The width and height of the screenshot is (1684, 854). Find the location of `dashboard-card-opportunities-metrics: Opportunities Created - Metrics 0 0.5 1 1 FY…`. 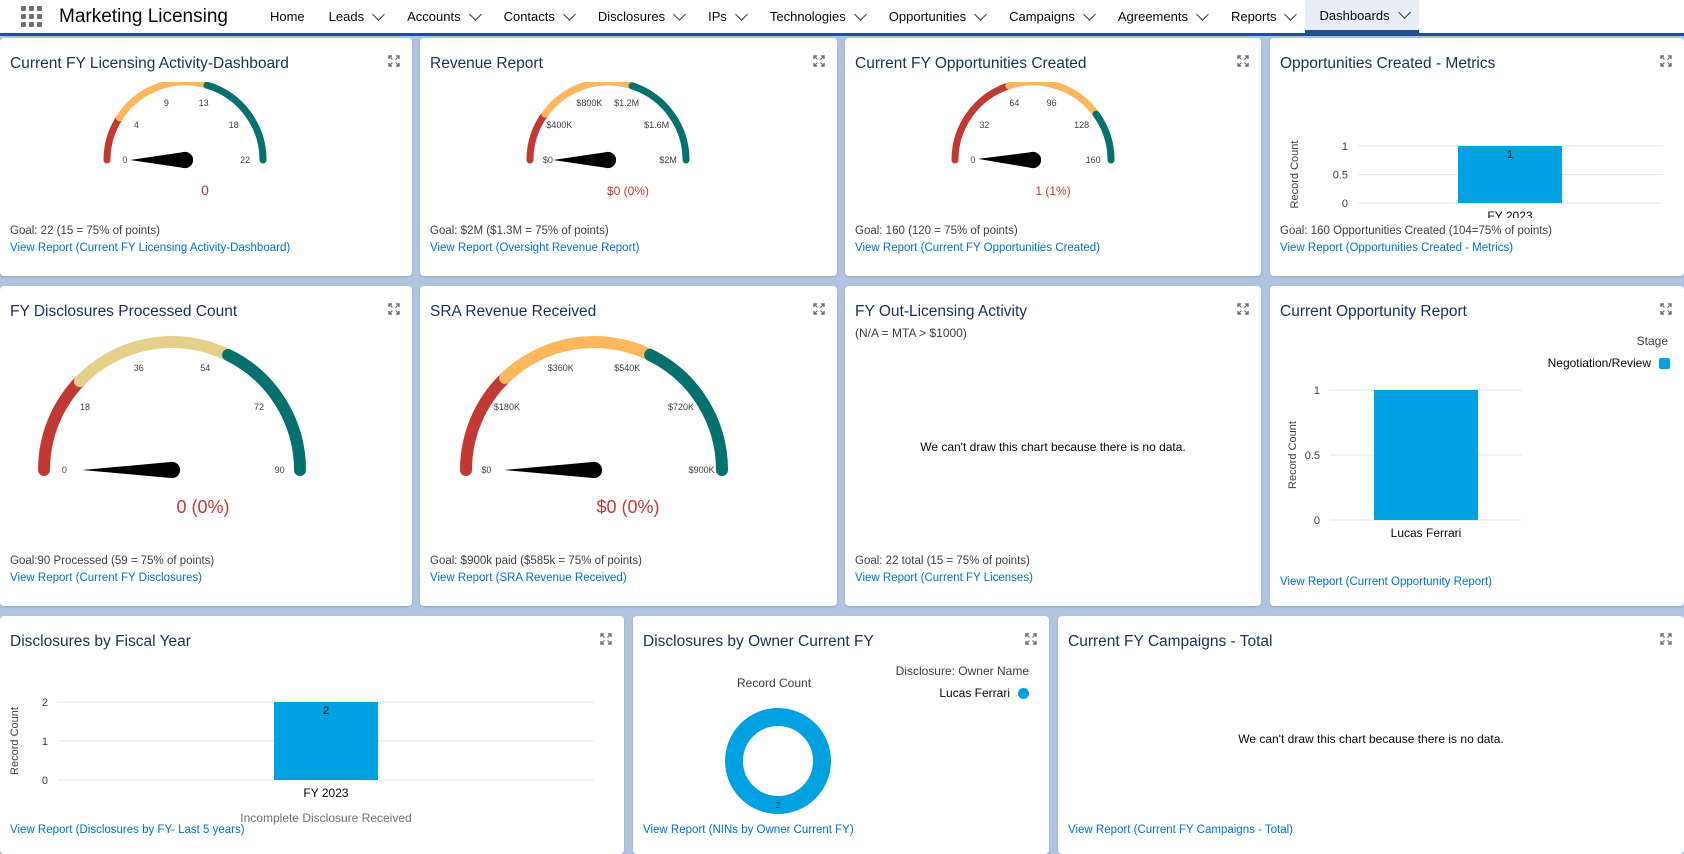

dashboard-card-opportunities-metrics: Opportunities Created - Metrics 0 0.5 1 1 FY… is located at coordinates (1477, 157).